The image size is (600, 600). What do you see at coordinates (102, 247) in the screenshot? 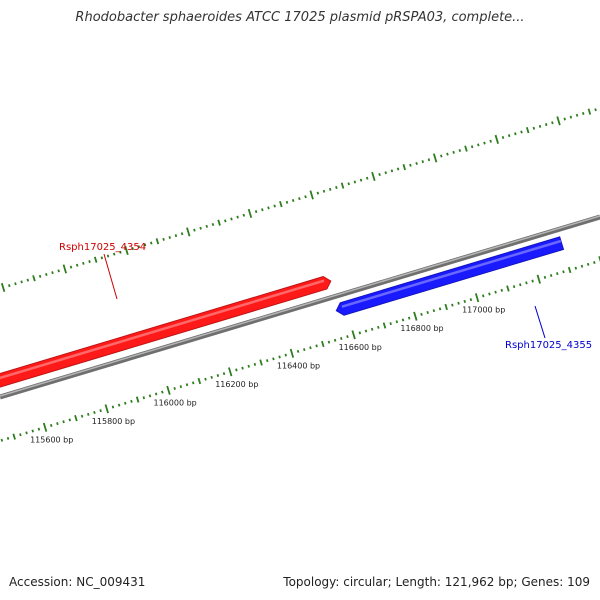
I see `gene-label-Rsph17025_4354: Rsph17025_4354` at bounding box center [102, 247].